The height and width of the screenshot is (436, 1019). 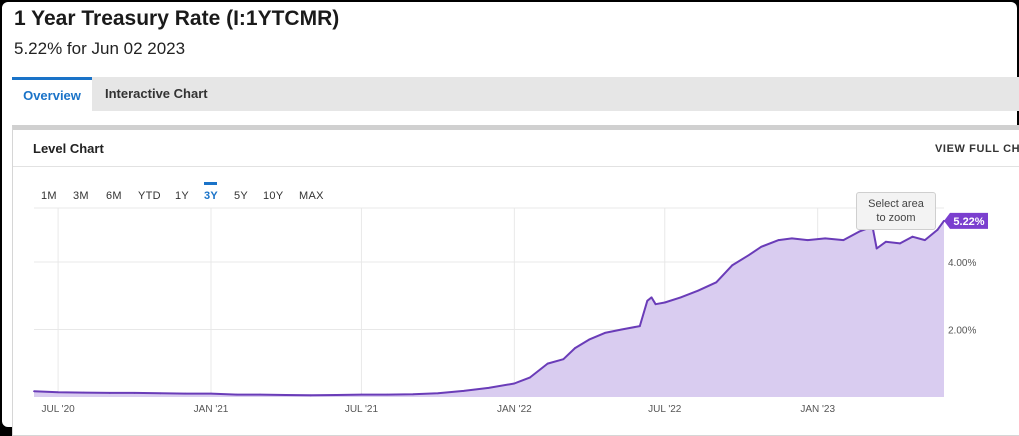 What do you see at coordinates (177, 18) in the screenshot?
I see `page-title: 1 Year Treasury Rate (I:1YTCMR)` at bounding box center [177, 18].